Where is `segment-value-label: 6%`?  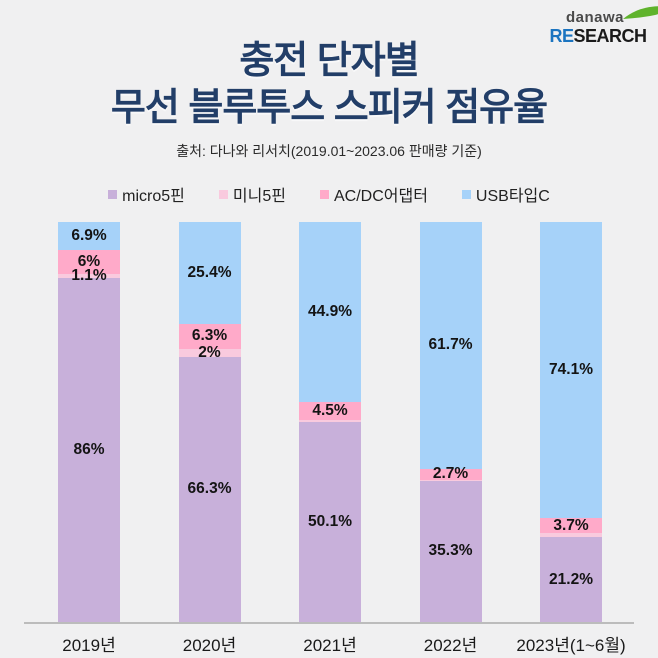 segment-value-label: 6% is located at coordinates (89, 261).